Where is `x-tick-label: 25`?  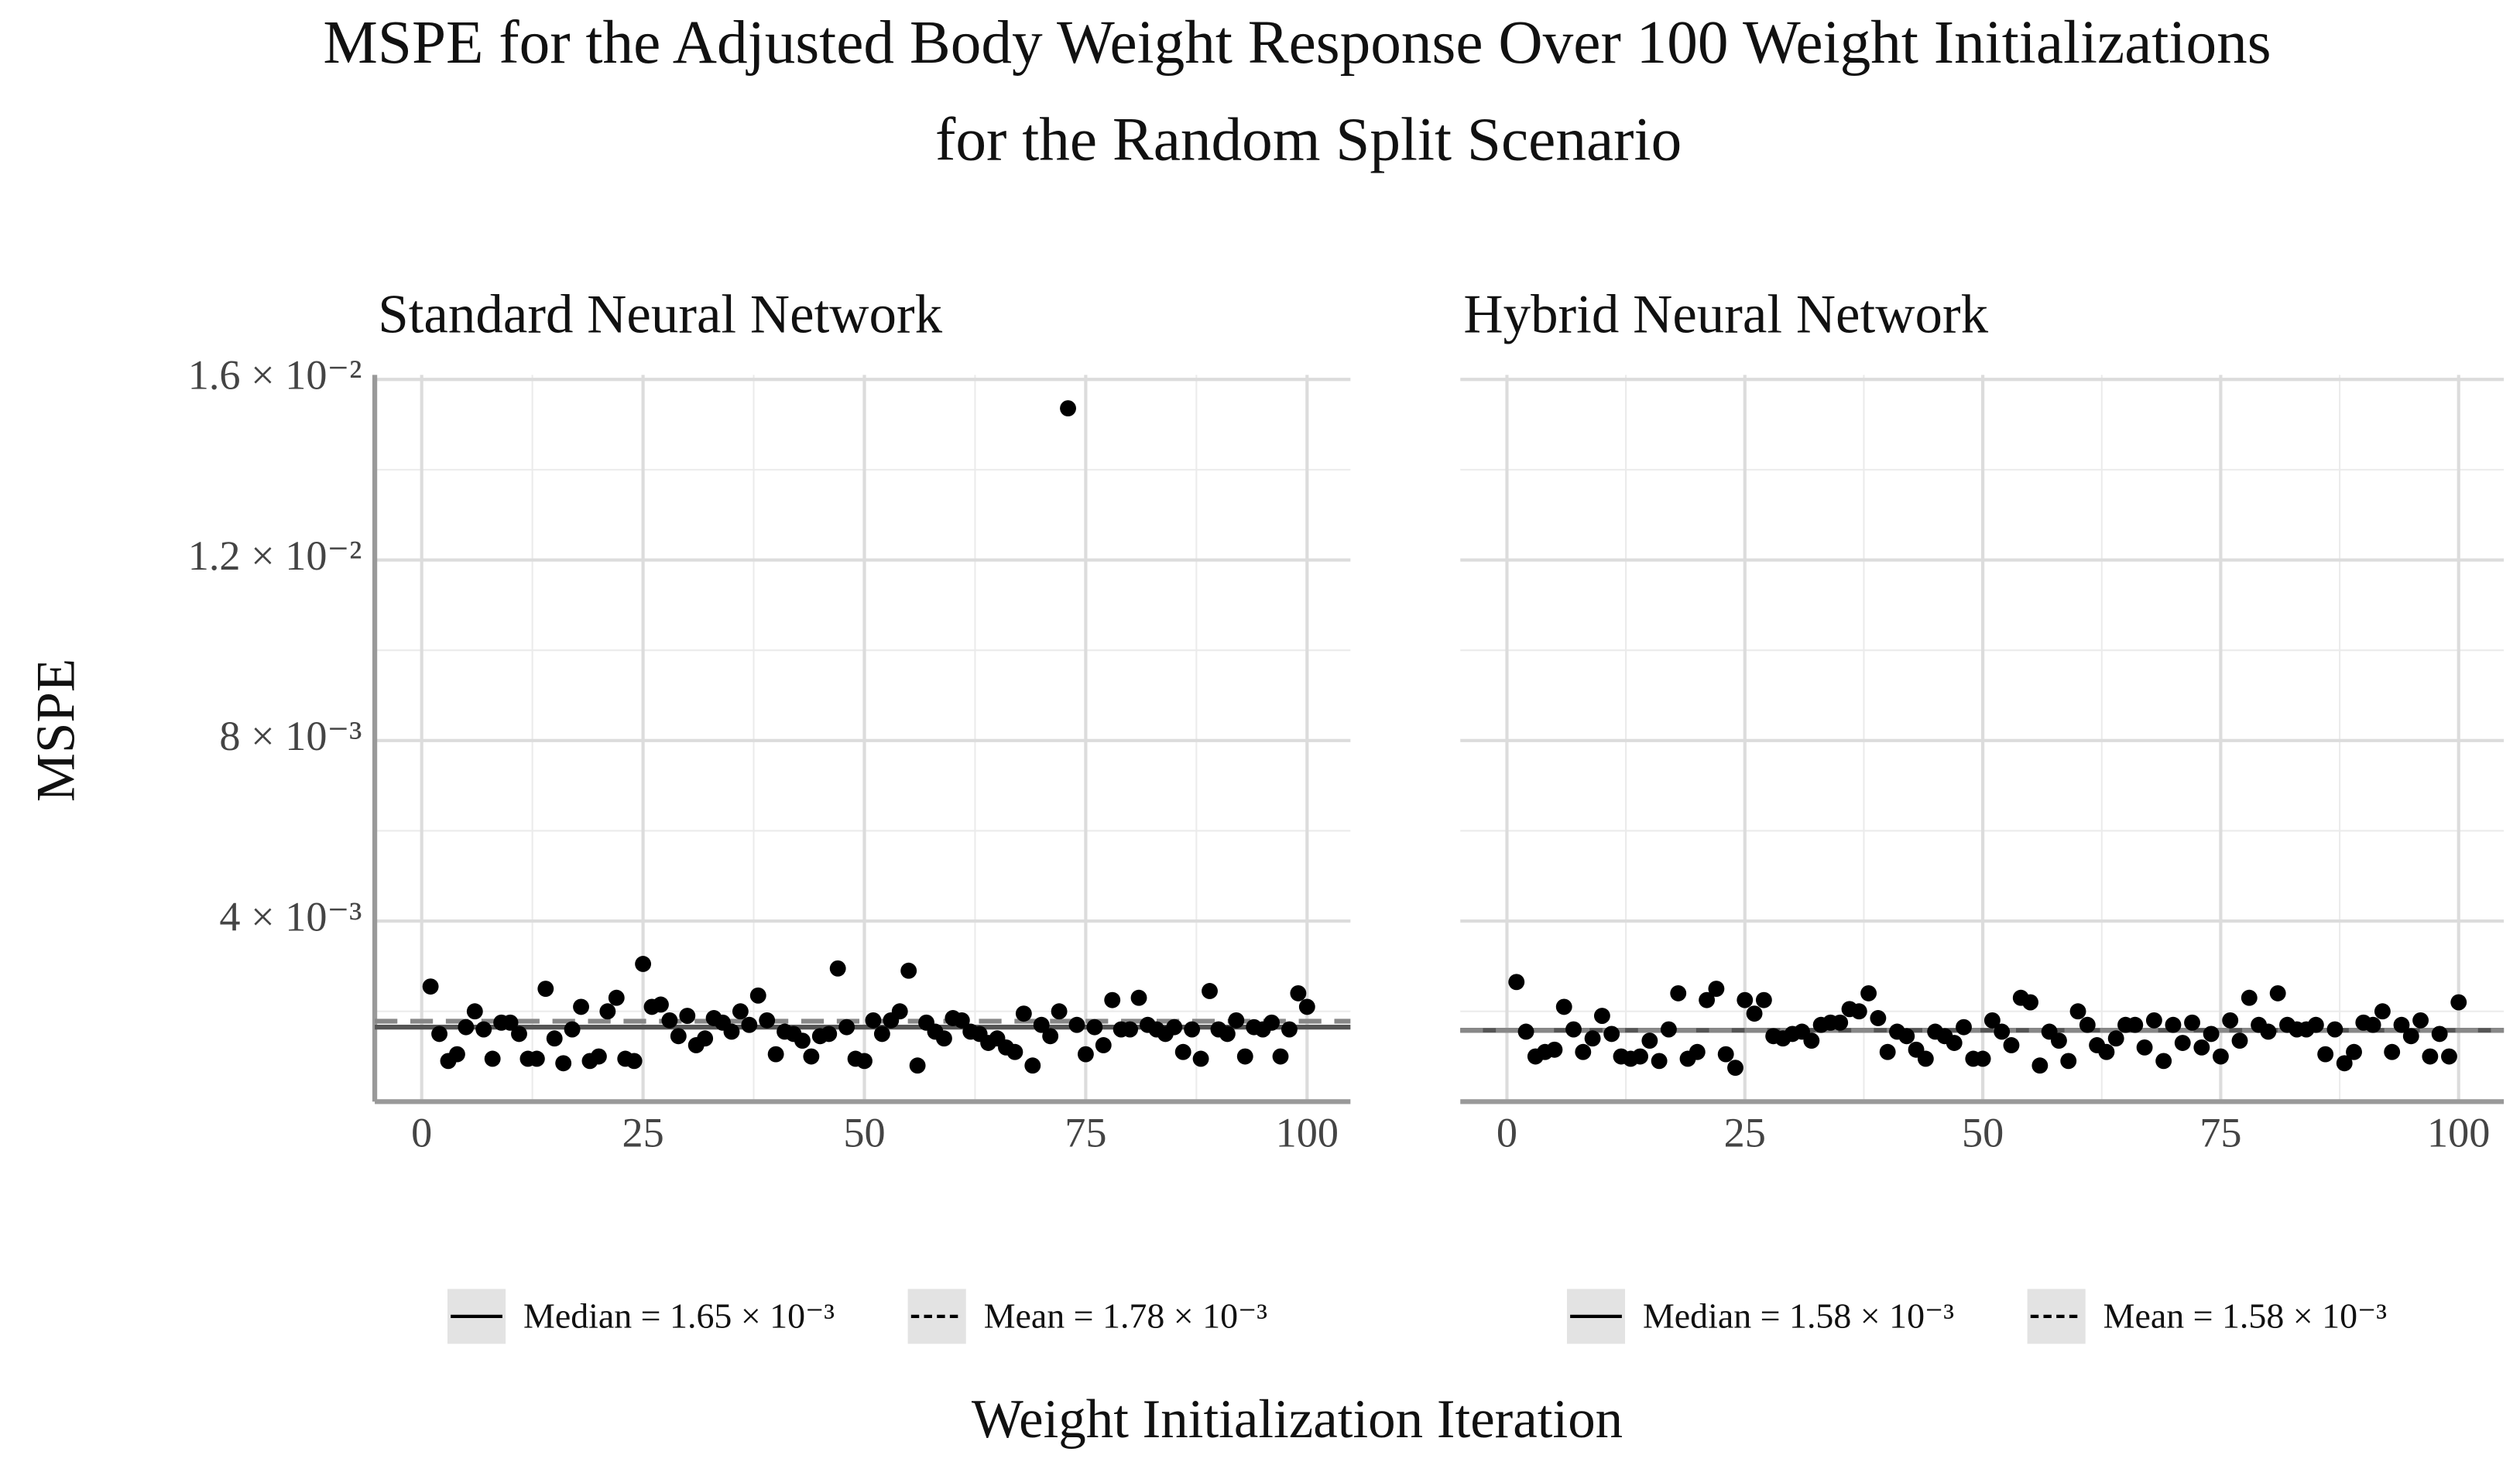
x-tick-label: 25 is located at coordinates (642, 1133).